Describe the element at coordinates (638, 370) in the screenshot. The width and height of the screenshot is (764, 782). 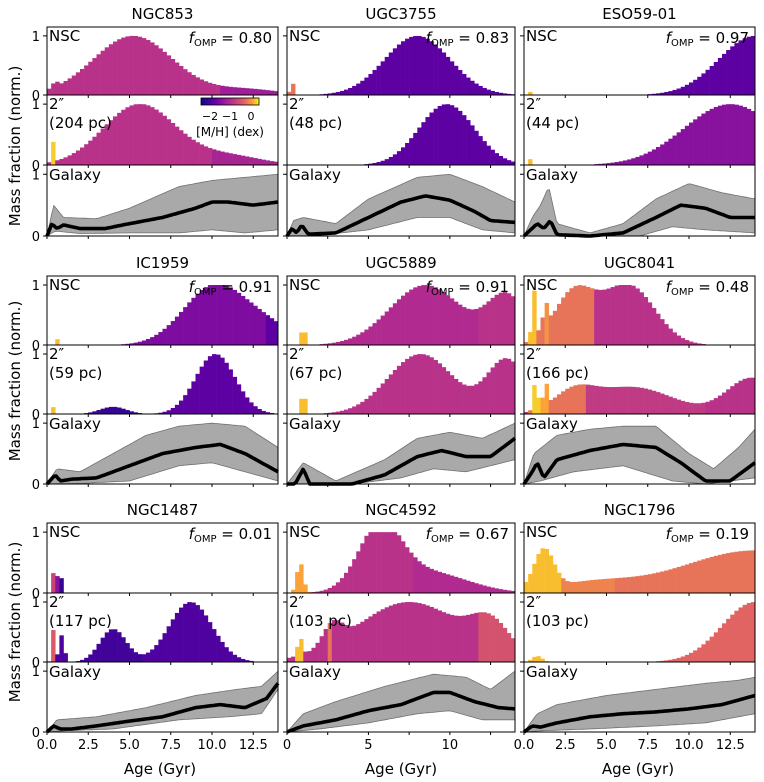
I see `panel-ugc8041: UGC8041 NSC fOMP = 0.48 2″(166 pc) Galaxy` at that location.